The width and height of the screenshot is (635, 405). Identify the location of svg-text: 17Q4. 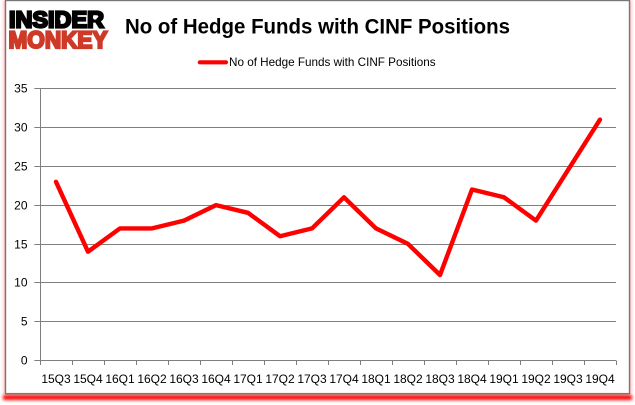
(344, 379).